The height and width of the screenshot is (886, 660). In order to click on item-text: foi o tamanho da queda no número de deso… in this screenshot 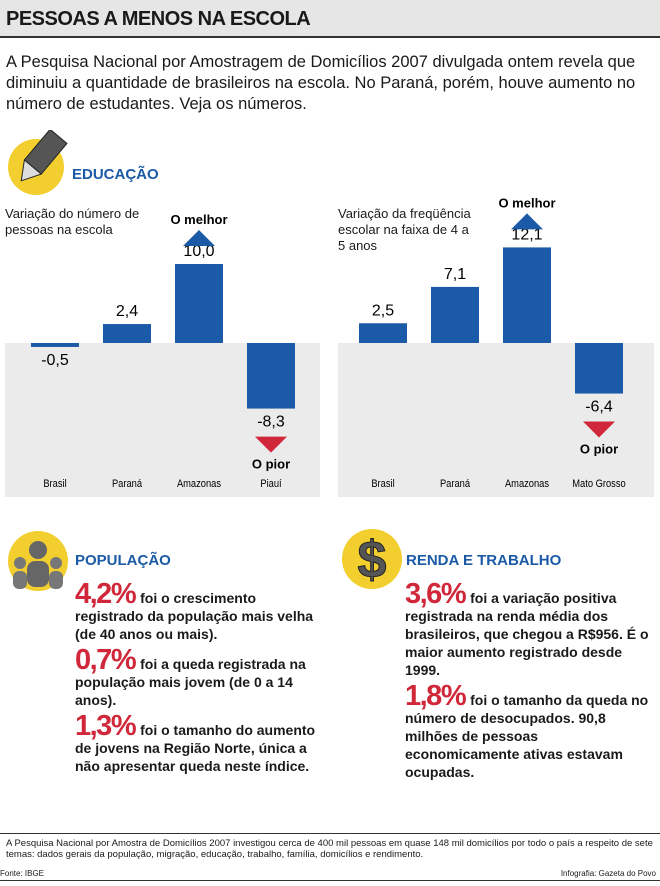, I will do `click(527, 736)`.